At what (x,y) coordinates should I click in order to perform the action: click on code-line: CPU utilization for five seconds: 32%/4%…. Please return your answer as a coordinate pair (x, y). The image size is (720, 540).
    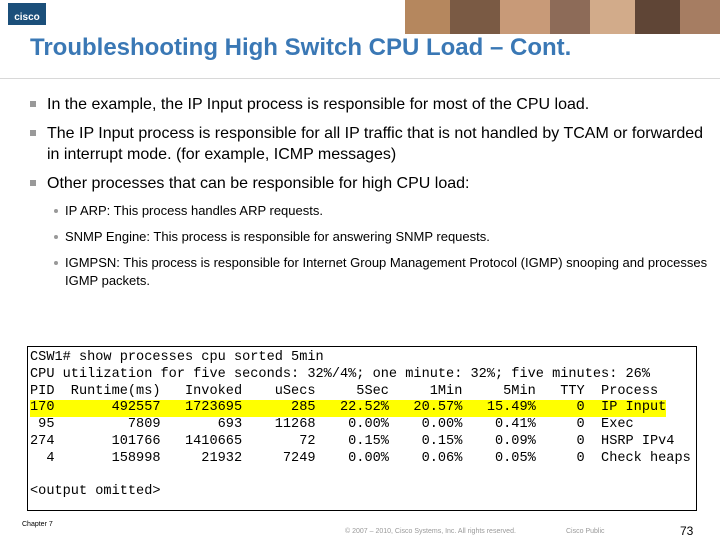
    Looking at the image, I should click on (362, 375).